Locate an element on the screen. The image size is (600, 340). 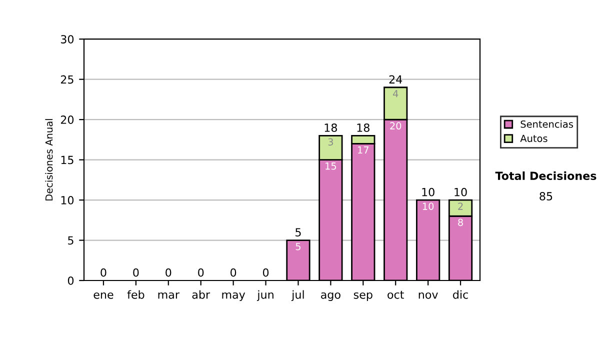
x-tick-label: sep is located at coordinates (363, 296).